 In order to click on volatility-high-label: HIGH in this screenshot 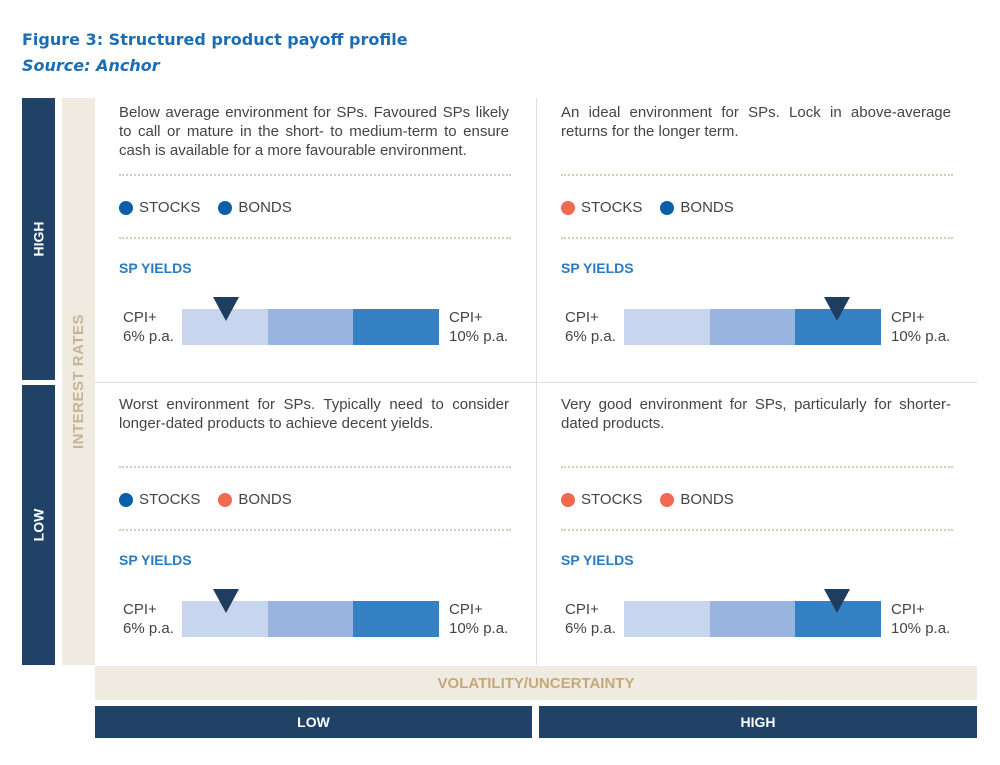, I will do `click(758, 722)`.